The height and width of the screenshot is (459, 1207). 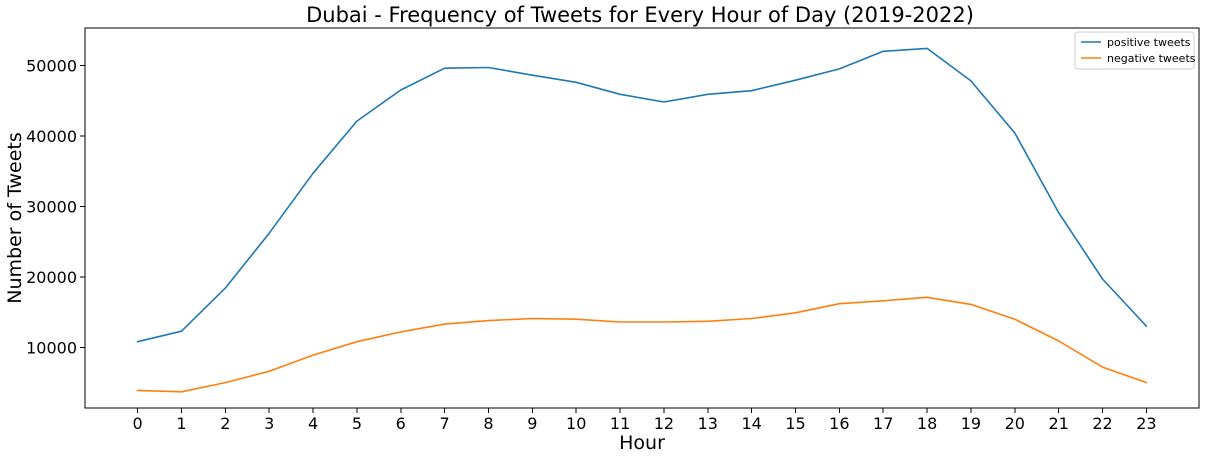 I want to click on x-tick-label: 16, so click(x=839, y=423).